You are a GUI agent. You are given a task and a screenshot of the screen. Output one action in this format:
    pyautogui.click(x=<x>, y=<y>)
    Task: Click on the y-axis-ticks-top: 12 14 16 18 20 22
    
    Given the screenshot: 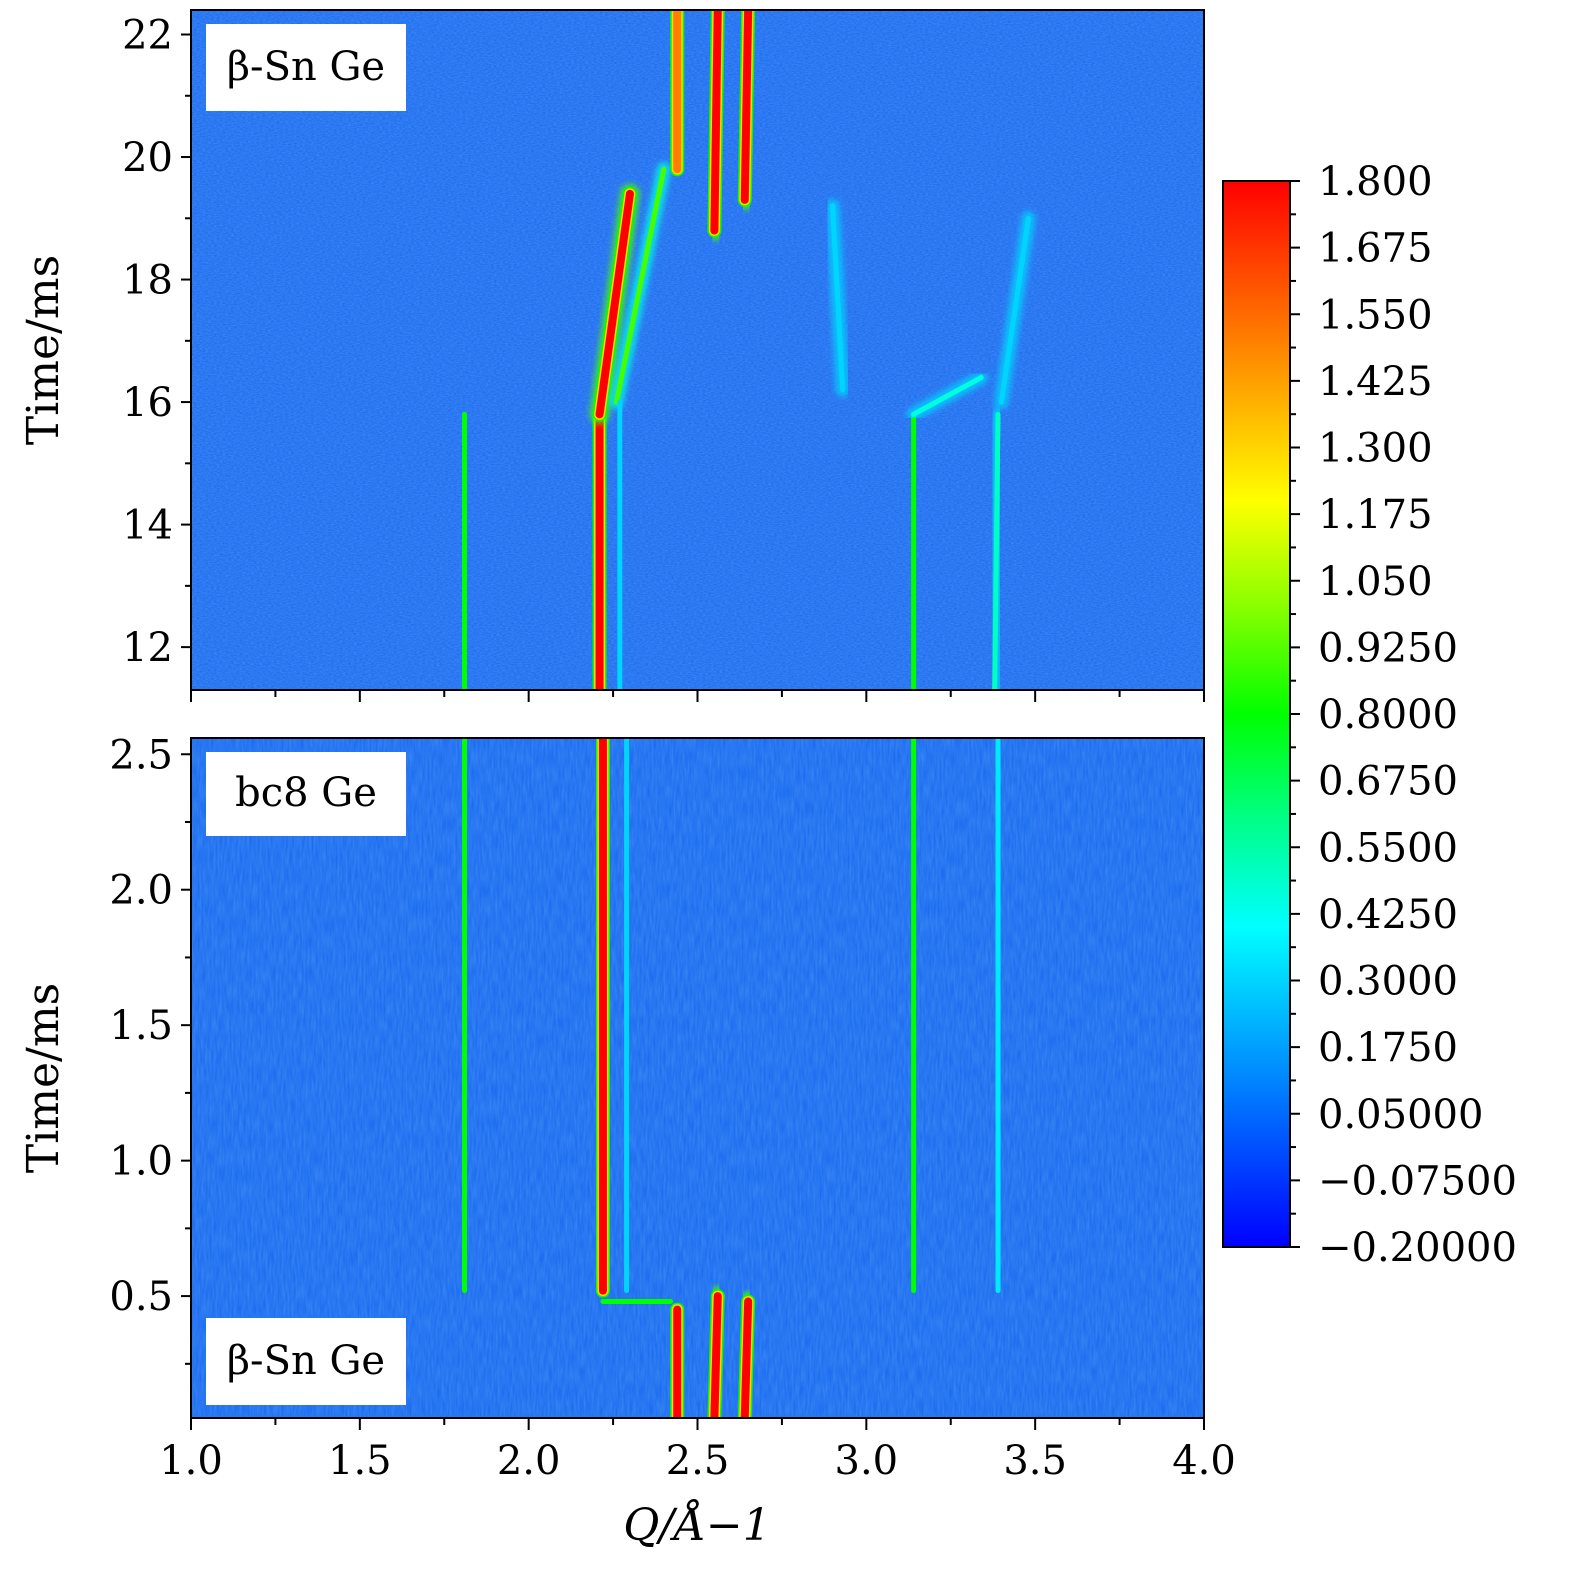 What is the action you would take?
    pyautogui.click(x=156, y=342)
    